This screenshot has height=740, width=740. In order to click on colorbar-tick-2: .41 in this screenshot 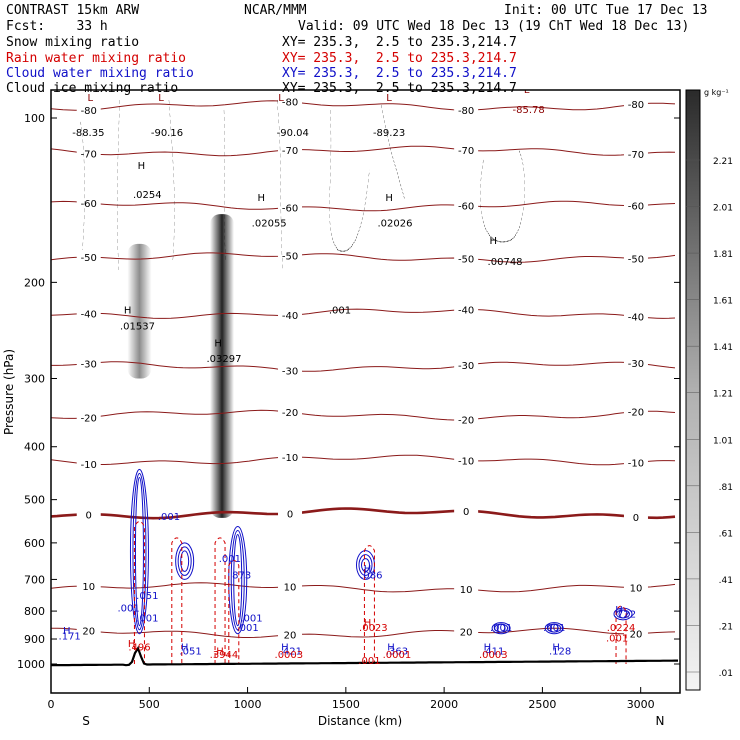, I will do `click(726, 581)`.